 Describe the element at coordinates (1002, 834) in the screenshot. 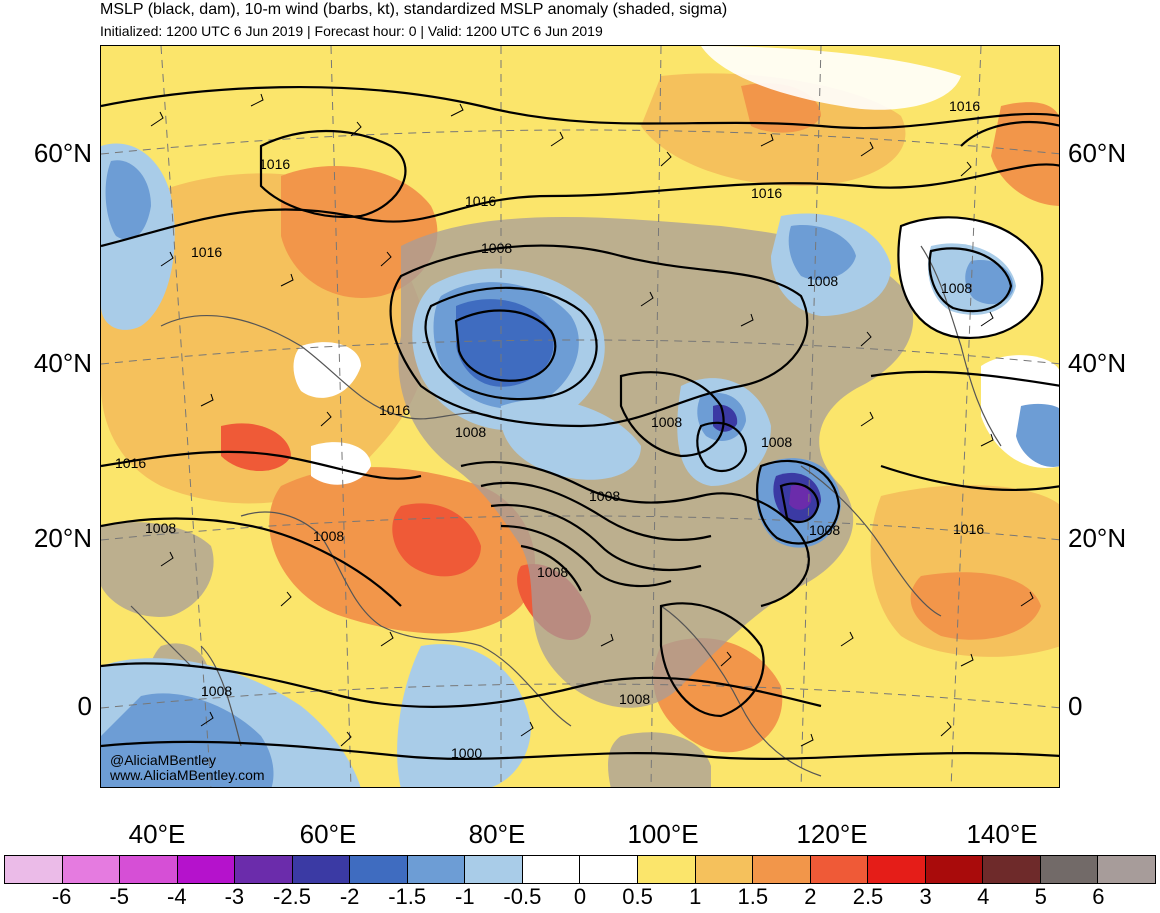

I see `lon-label: 140°E` at that location.